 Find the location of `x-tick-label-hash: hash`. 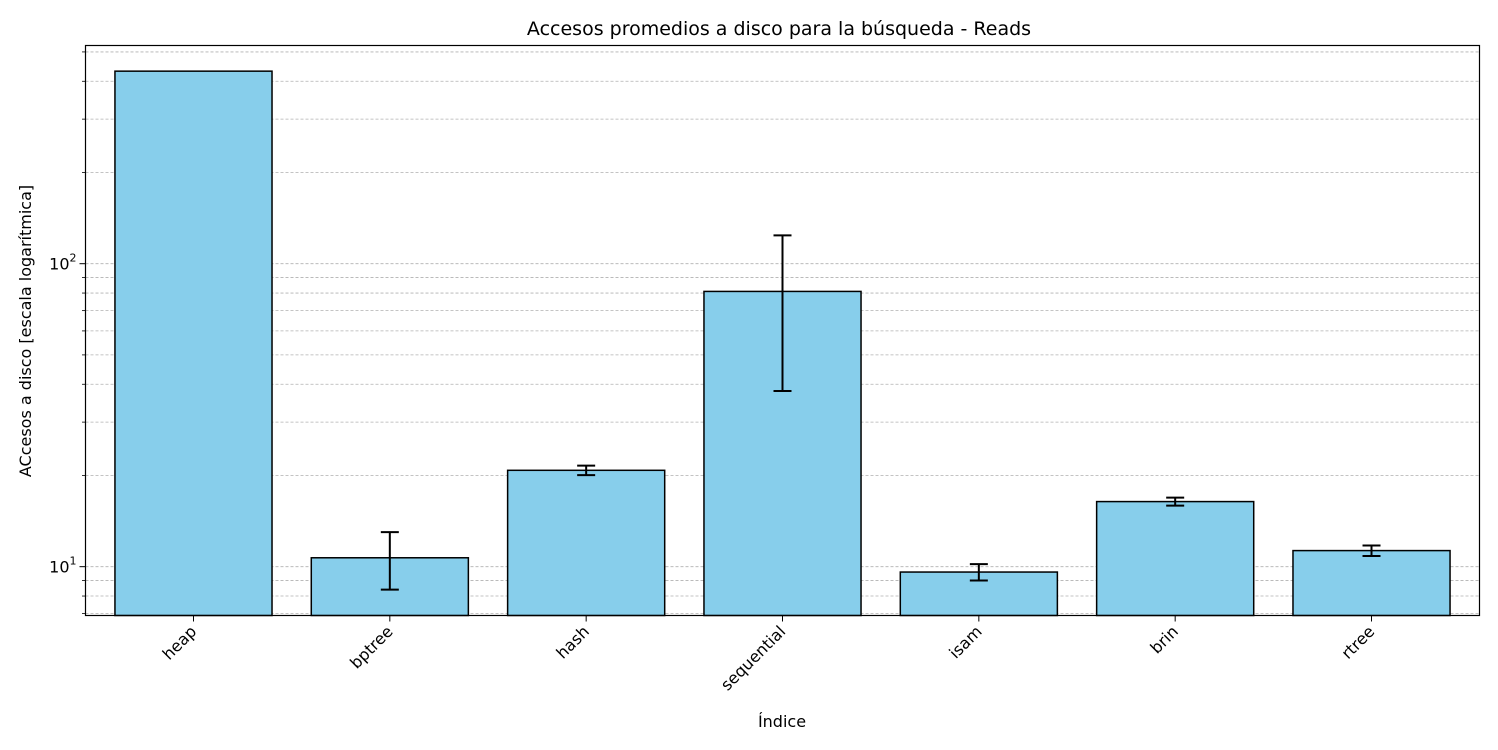

x-tick-label-hash: hash is located at coordinates (572, 642).